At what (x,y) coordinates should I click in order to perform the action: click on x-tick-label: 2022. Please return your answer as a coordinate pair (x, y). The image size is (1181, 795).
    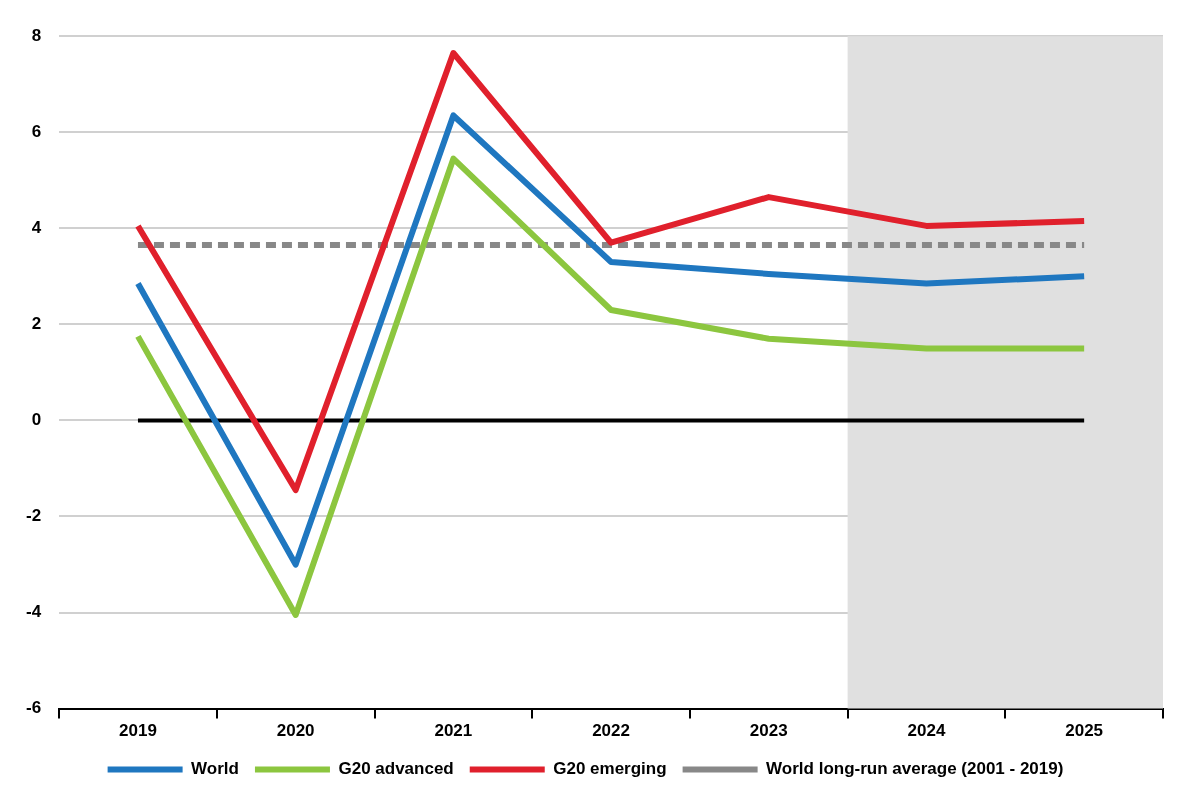
    Looking at the image, I should click on (611, 731).